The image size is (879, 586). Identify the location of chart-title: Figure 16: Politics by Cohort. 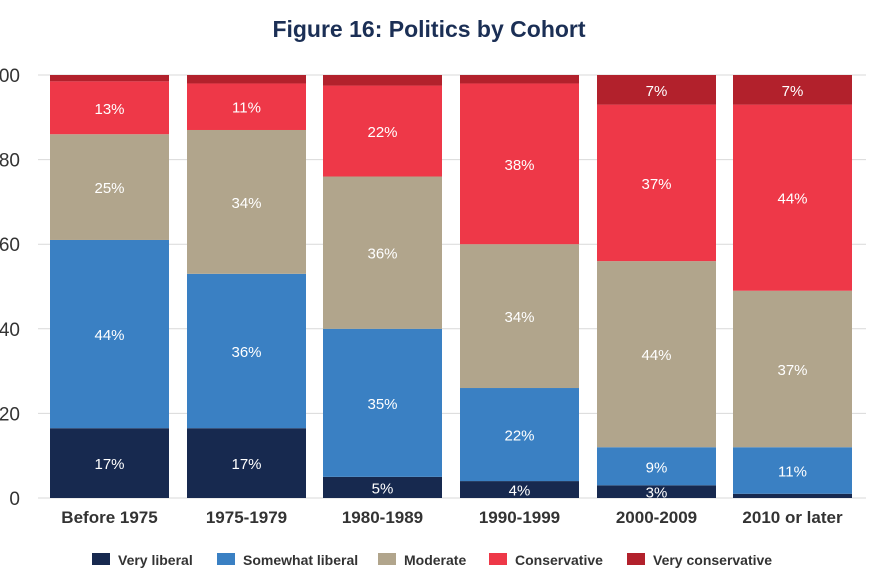
(428, 29).